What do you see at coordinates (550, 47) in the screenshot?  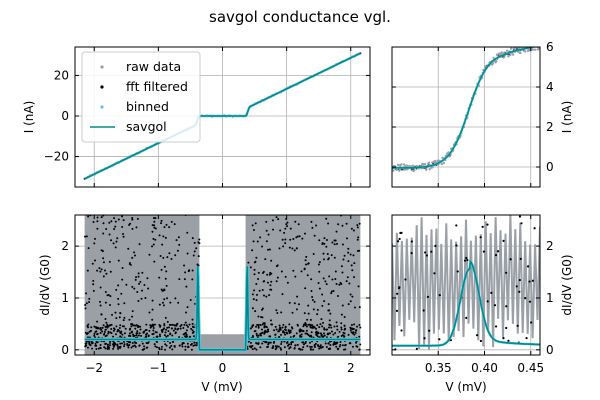 I see `y-tick-label: 6` at bounding box center [550, 47].